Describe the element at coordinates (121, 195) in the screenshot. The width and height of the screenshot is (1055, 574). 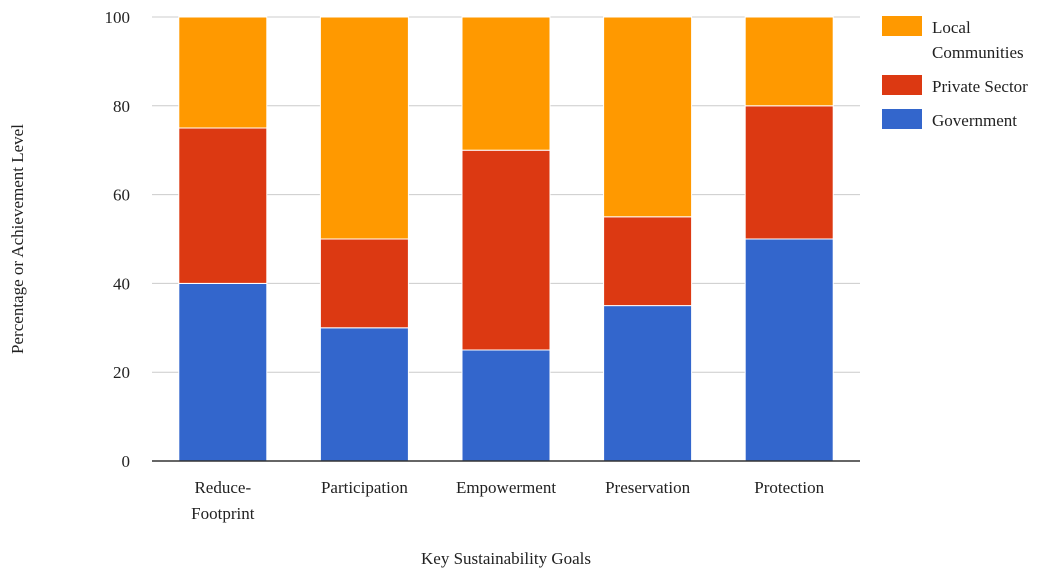
I see `y-tick-label: 60` at that location.